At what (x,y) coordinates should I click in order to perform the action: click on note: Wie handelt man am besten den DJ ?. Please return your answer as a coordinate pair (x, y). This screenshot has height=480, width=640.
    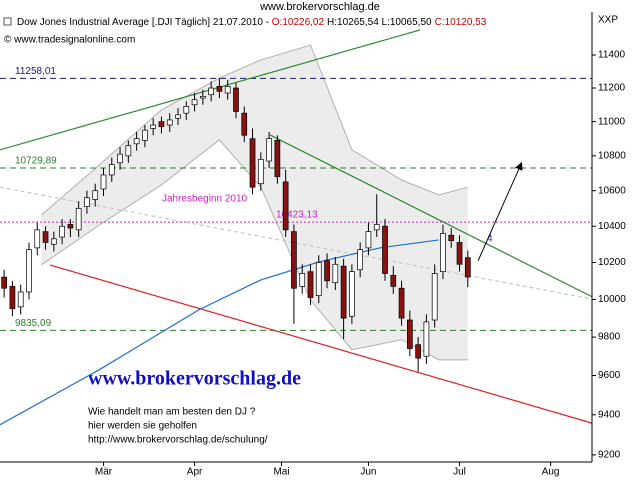
    Looking at the image, I should click on (172, 412).